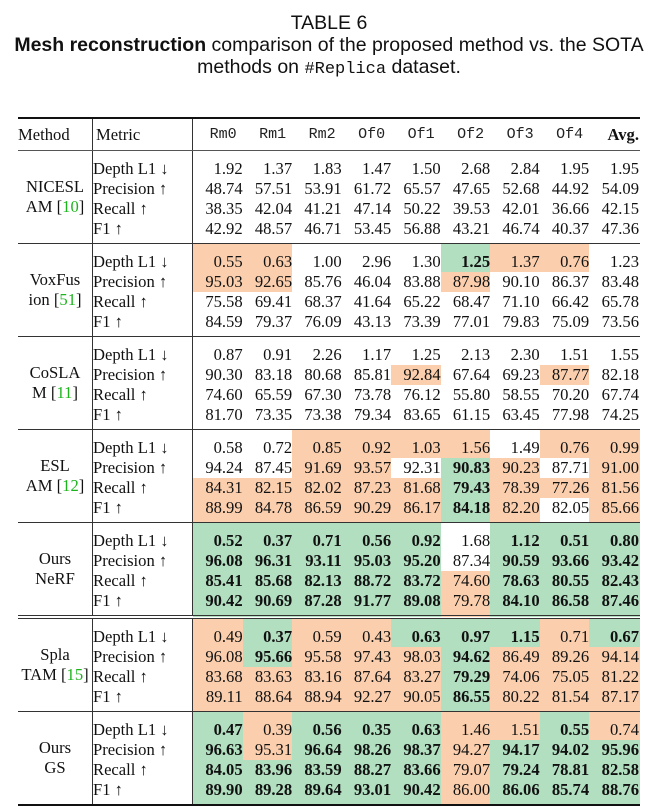  What do you see at coordinates (416, 604) in the screenshot?
I see `value-cell: 89.08` at bounding box center [416, 604].